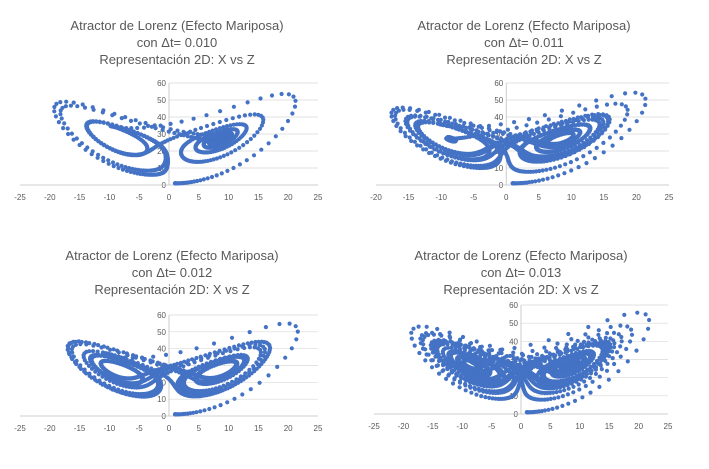  What do you see at coordinates (498, 83) in the screenshot?
I see `y-tick-label: 60` at bounding box center [498, 83].